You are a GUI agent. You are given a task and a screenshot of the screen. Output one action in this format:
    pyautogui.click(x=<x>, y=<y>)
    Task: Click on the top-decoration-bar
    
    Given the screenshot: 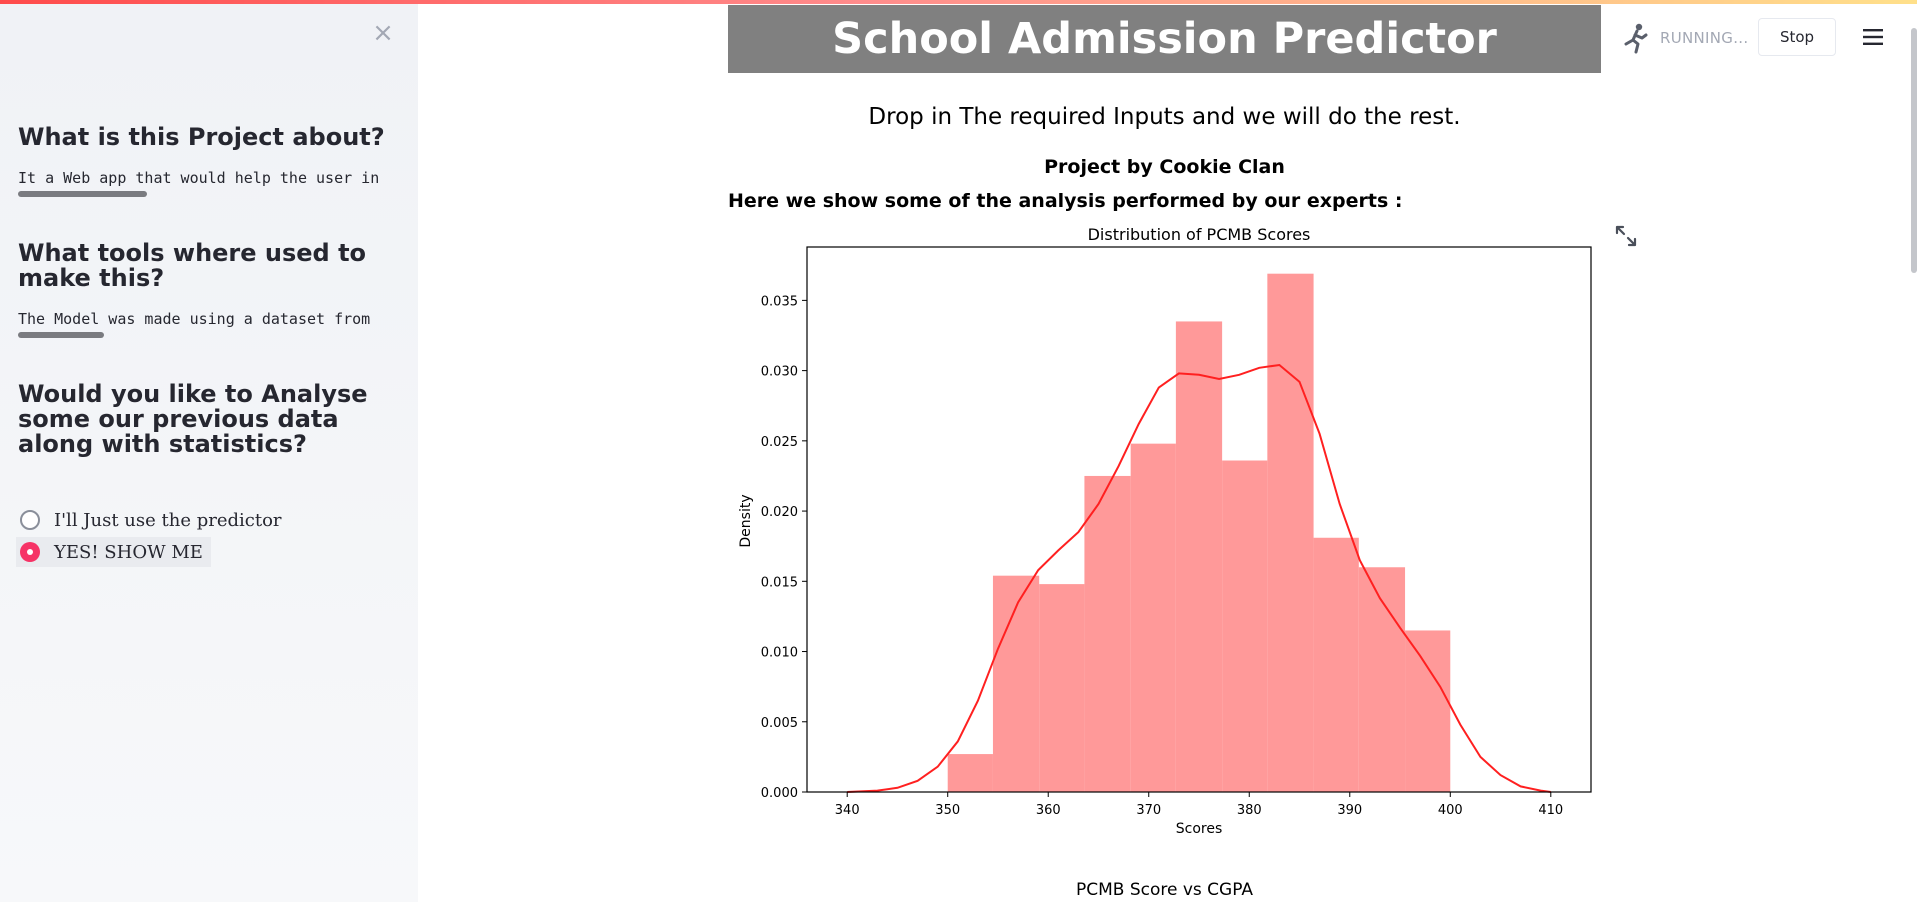 What is the action you would take?
    pyautogui.click(x=958, y=2)
    